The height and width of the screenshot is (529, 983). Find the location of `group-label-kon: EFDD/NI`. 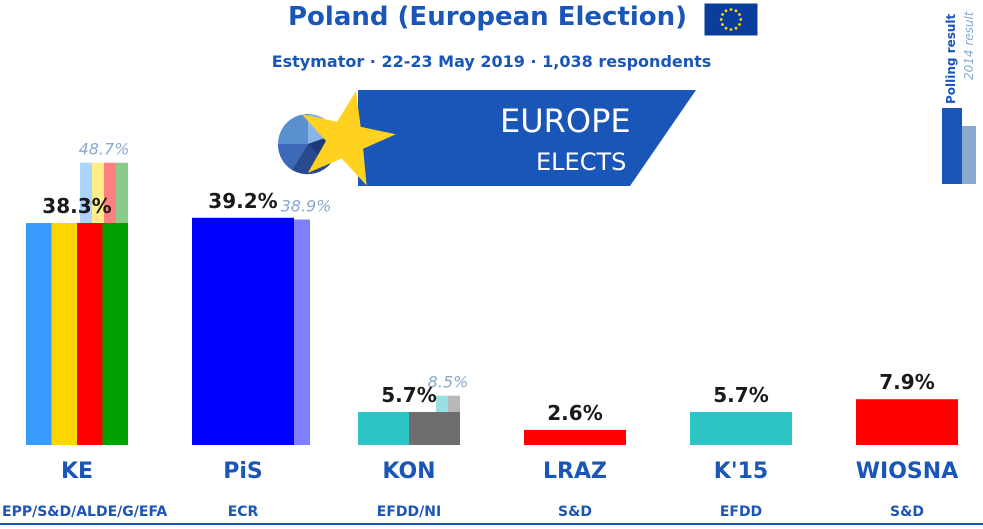

group-label-kon: EFDD/NI is located at coordinates (409, 512).